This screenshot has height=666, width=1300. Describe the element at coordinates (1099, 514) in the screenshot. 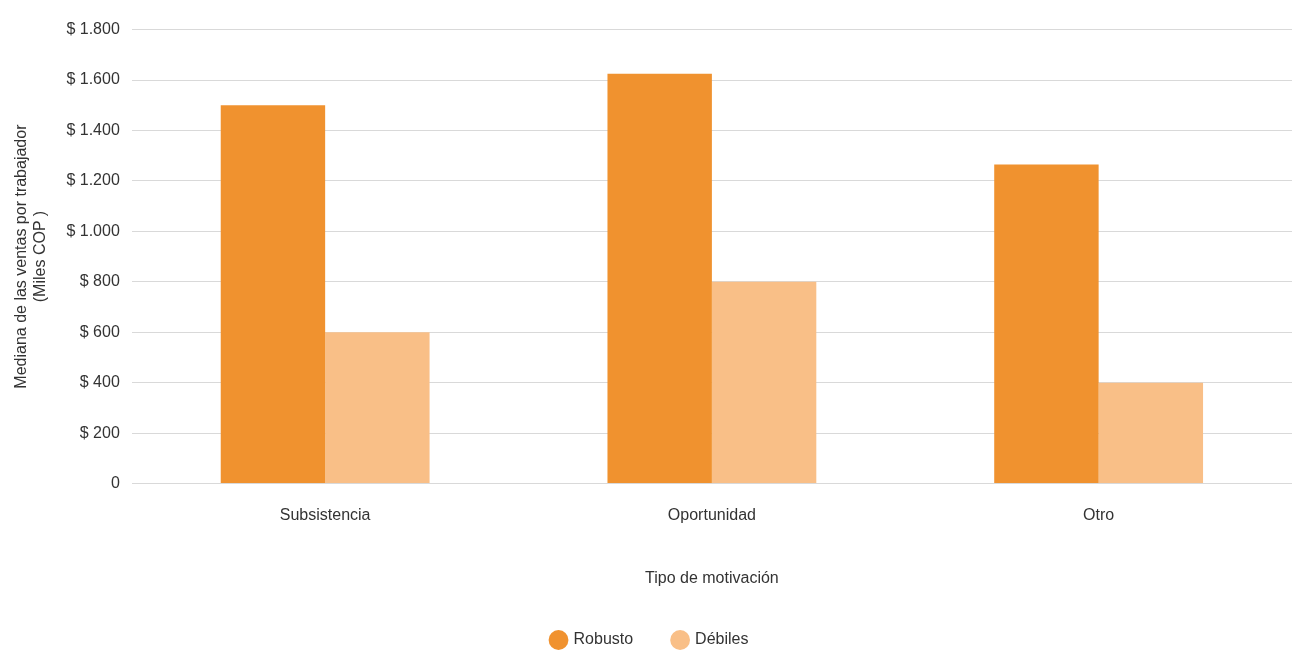

I see `x-tick-label: Otro` at that location.